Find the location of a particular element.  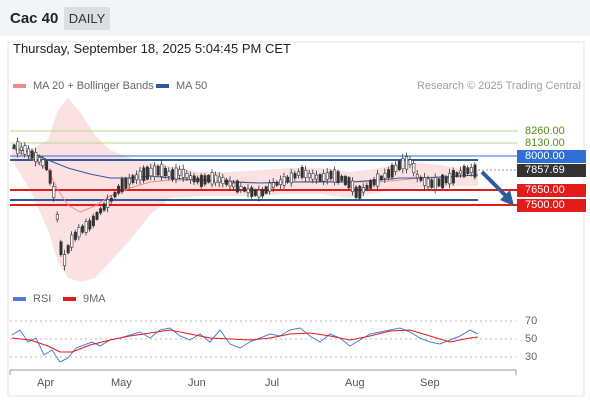

month-sep: Sep is located at coordinates (430, 383).